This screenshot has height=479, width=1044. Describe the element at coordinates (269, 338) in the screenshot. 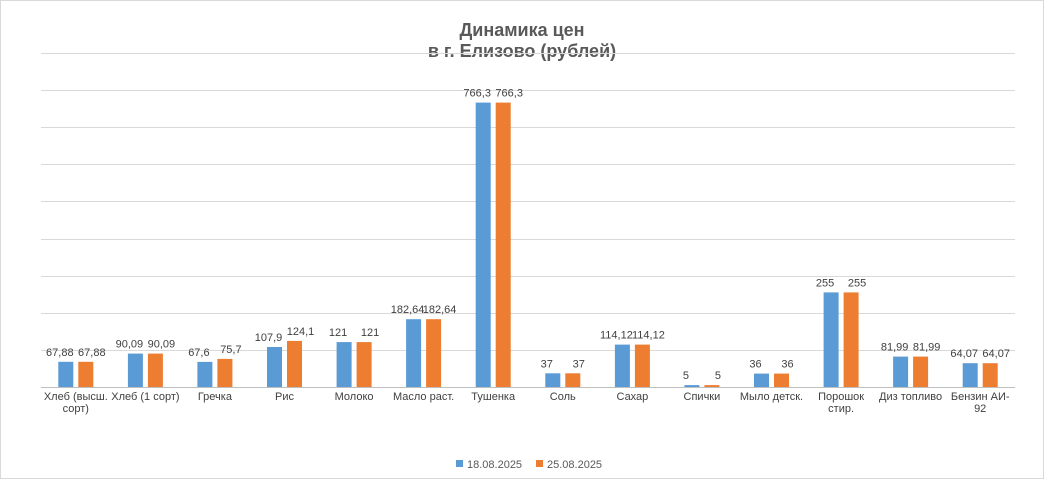

I see `data-label: 107,9` at that location.